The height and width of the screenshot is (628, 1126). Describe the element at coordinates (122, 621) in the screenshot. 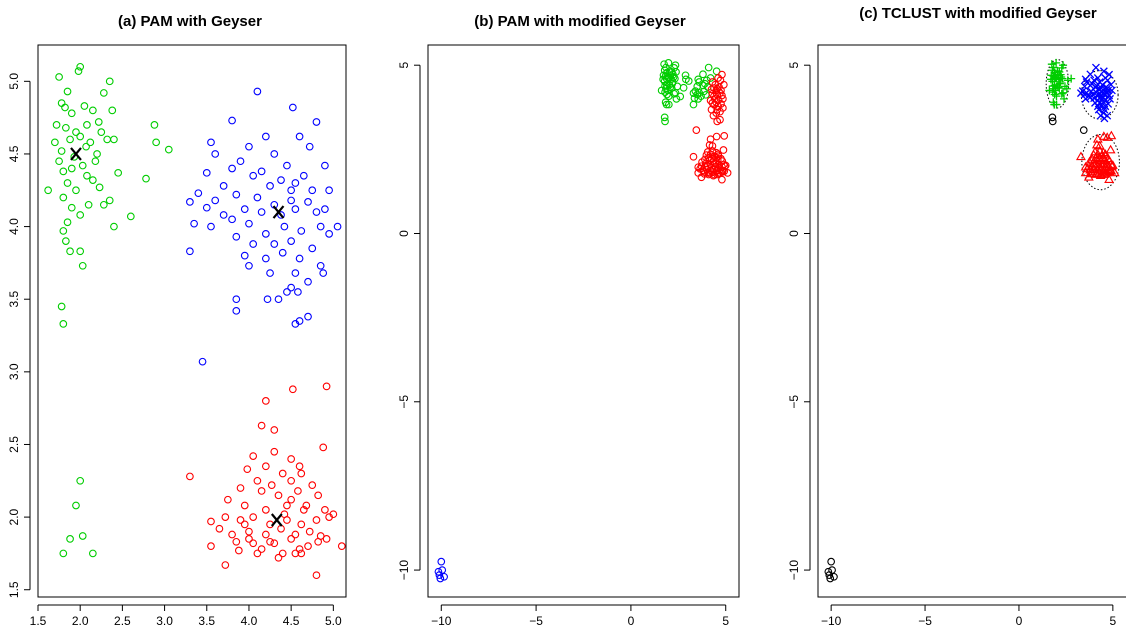

I see `x-tick-label: 2.5` at that location.